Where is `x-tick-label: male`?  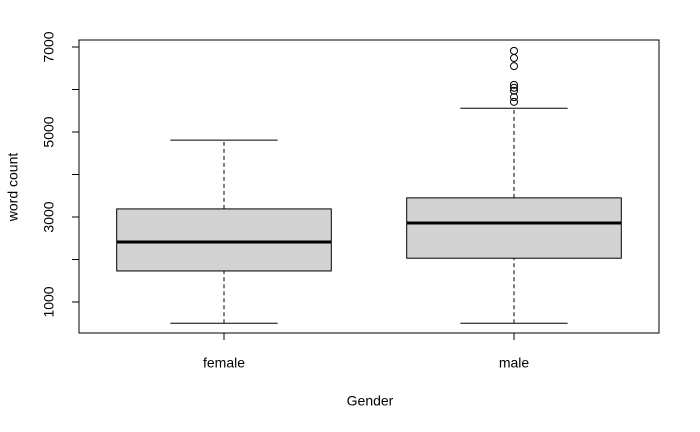
x-tick-label: male is located at coordinates (514, 363).